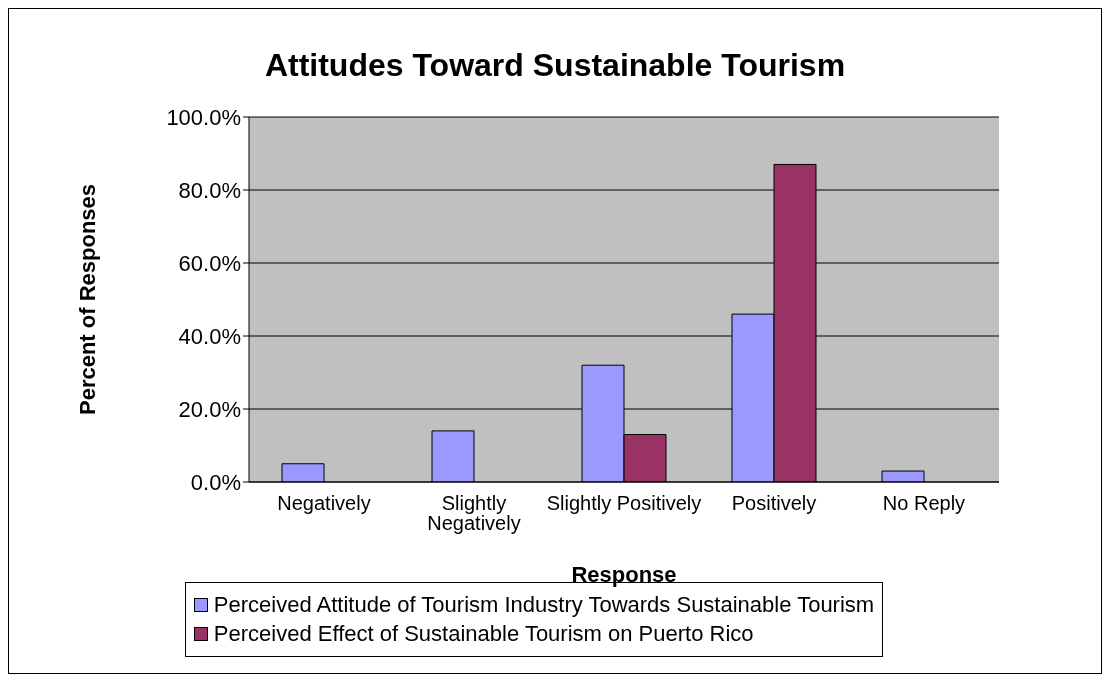  Describe the element at coordinates (209, 336) in the screenshot. I see `y-tick-label: 40.0%` at that location.